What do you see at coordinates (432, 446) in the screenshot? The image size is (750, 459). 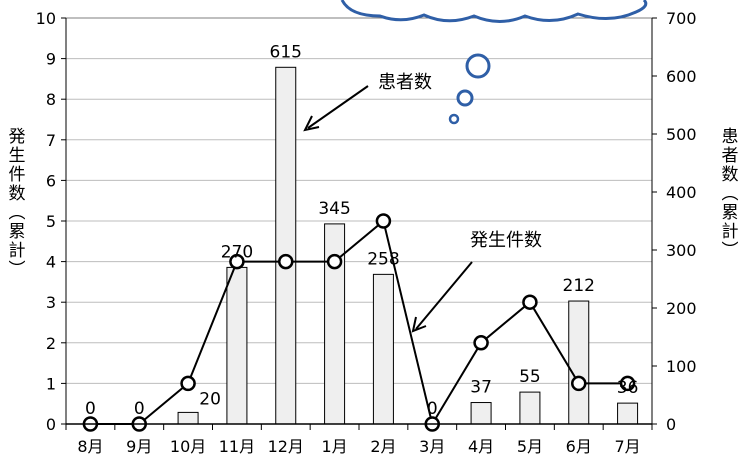 I see `x-tick-label: 3月` at bounding box center [432, 446].